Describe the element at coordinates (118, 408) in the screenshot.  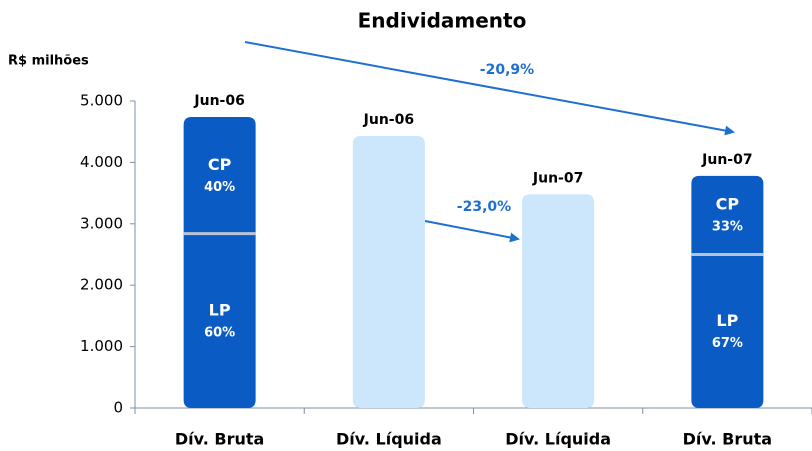
I see `y-tick-label: 0` at that location.